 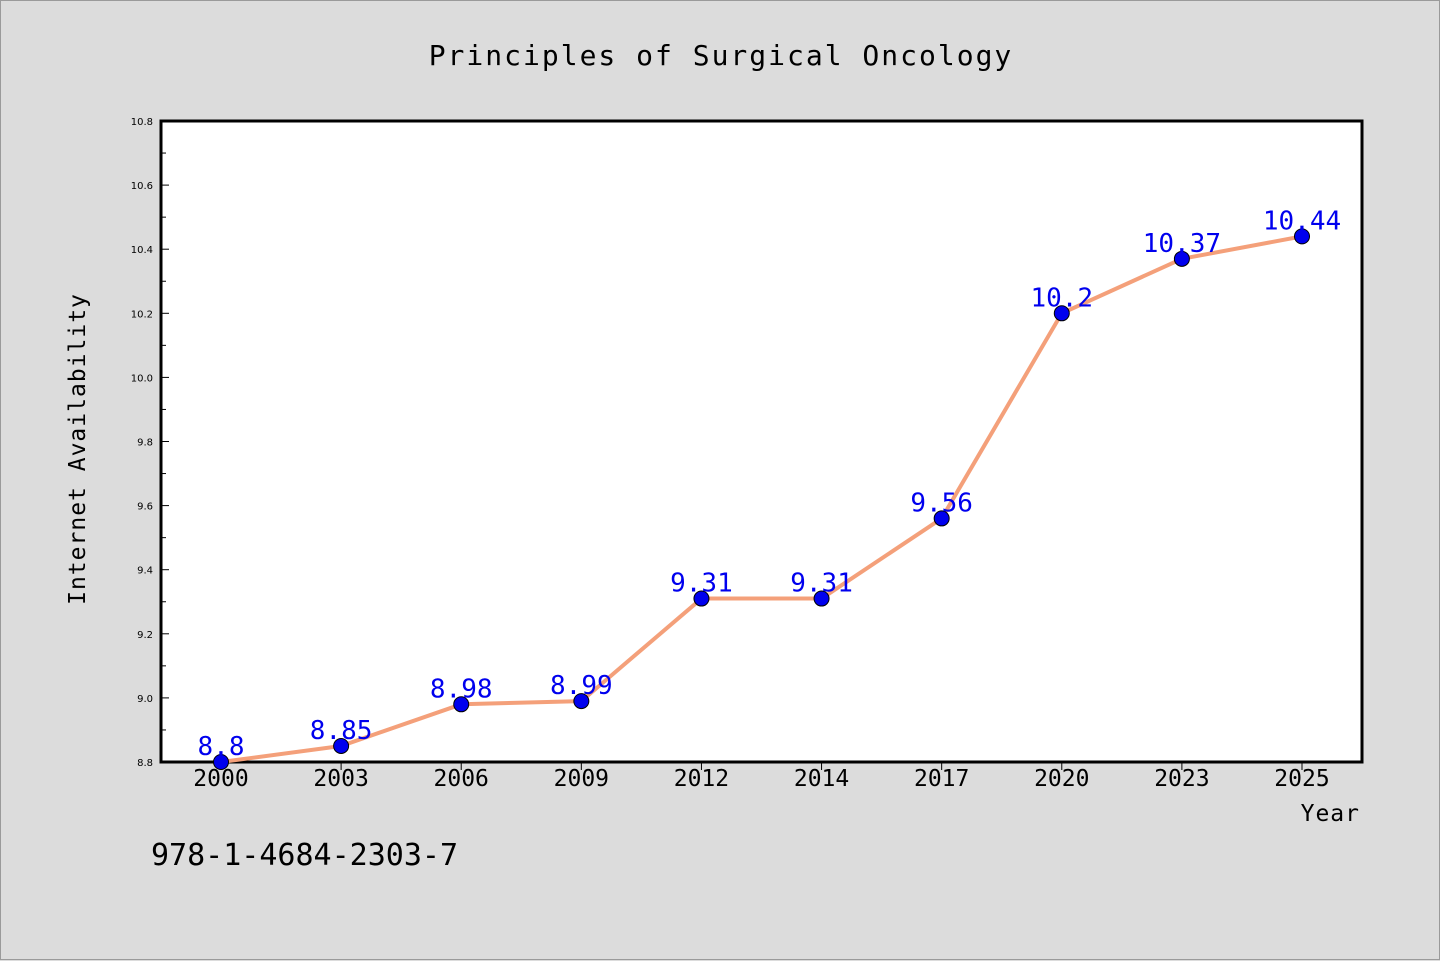 What do you see at coordinates (1182, 244) in the screenshot?
I see `data-label: 10.37` at bounding box center [1182, 244].